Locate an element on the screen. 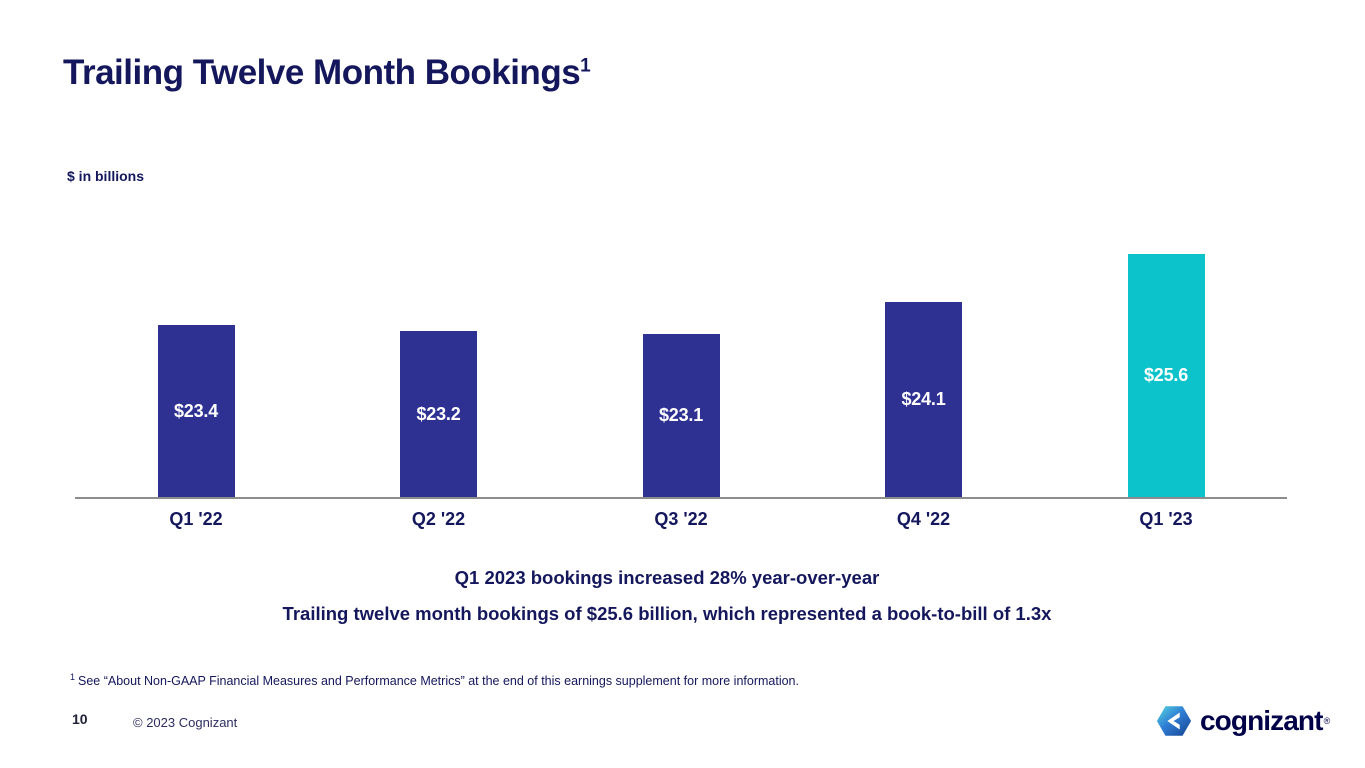  units-label: $ in billions is located at coordinates (106, 176).